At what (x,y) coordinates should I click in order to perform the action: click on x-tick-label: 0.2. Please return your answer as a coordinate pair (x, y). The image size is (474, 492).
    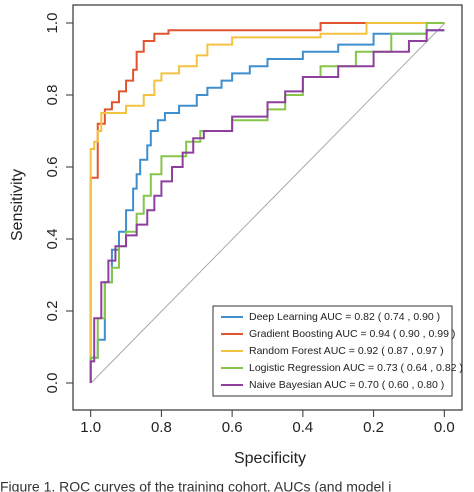
    Looking at the image, I should click on (373, 427).